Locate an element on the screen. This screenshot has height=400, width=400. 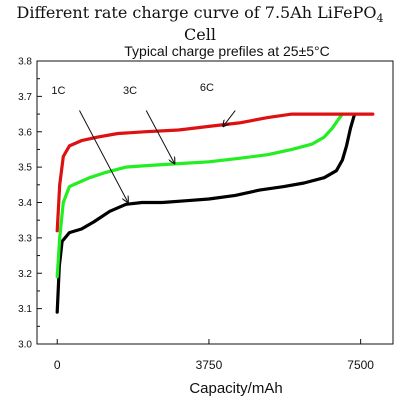
y-tick-label: 3.4 is located at coordinates (25, 203).